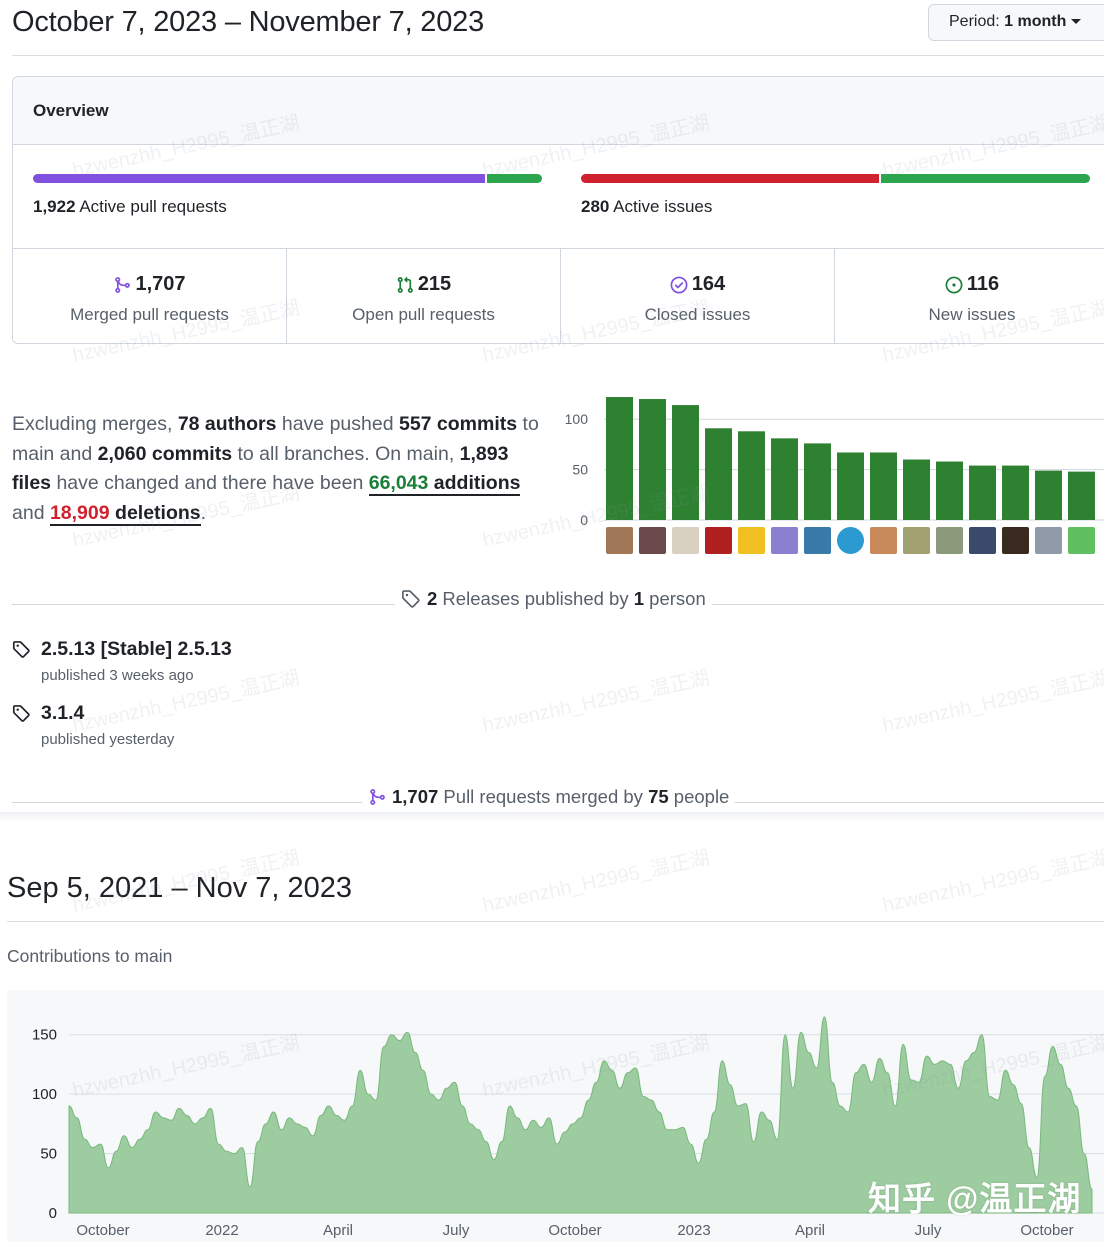 The image size is (1104, 1242). Describe the element at coordinates (210, 483) in the screenshot. I see `summary-text: have changed and there have been` at that location.